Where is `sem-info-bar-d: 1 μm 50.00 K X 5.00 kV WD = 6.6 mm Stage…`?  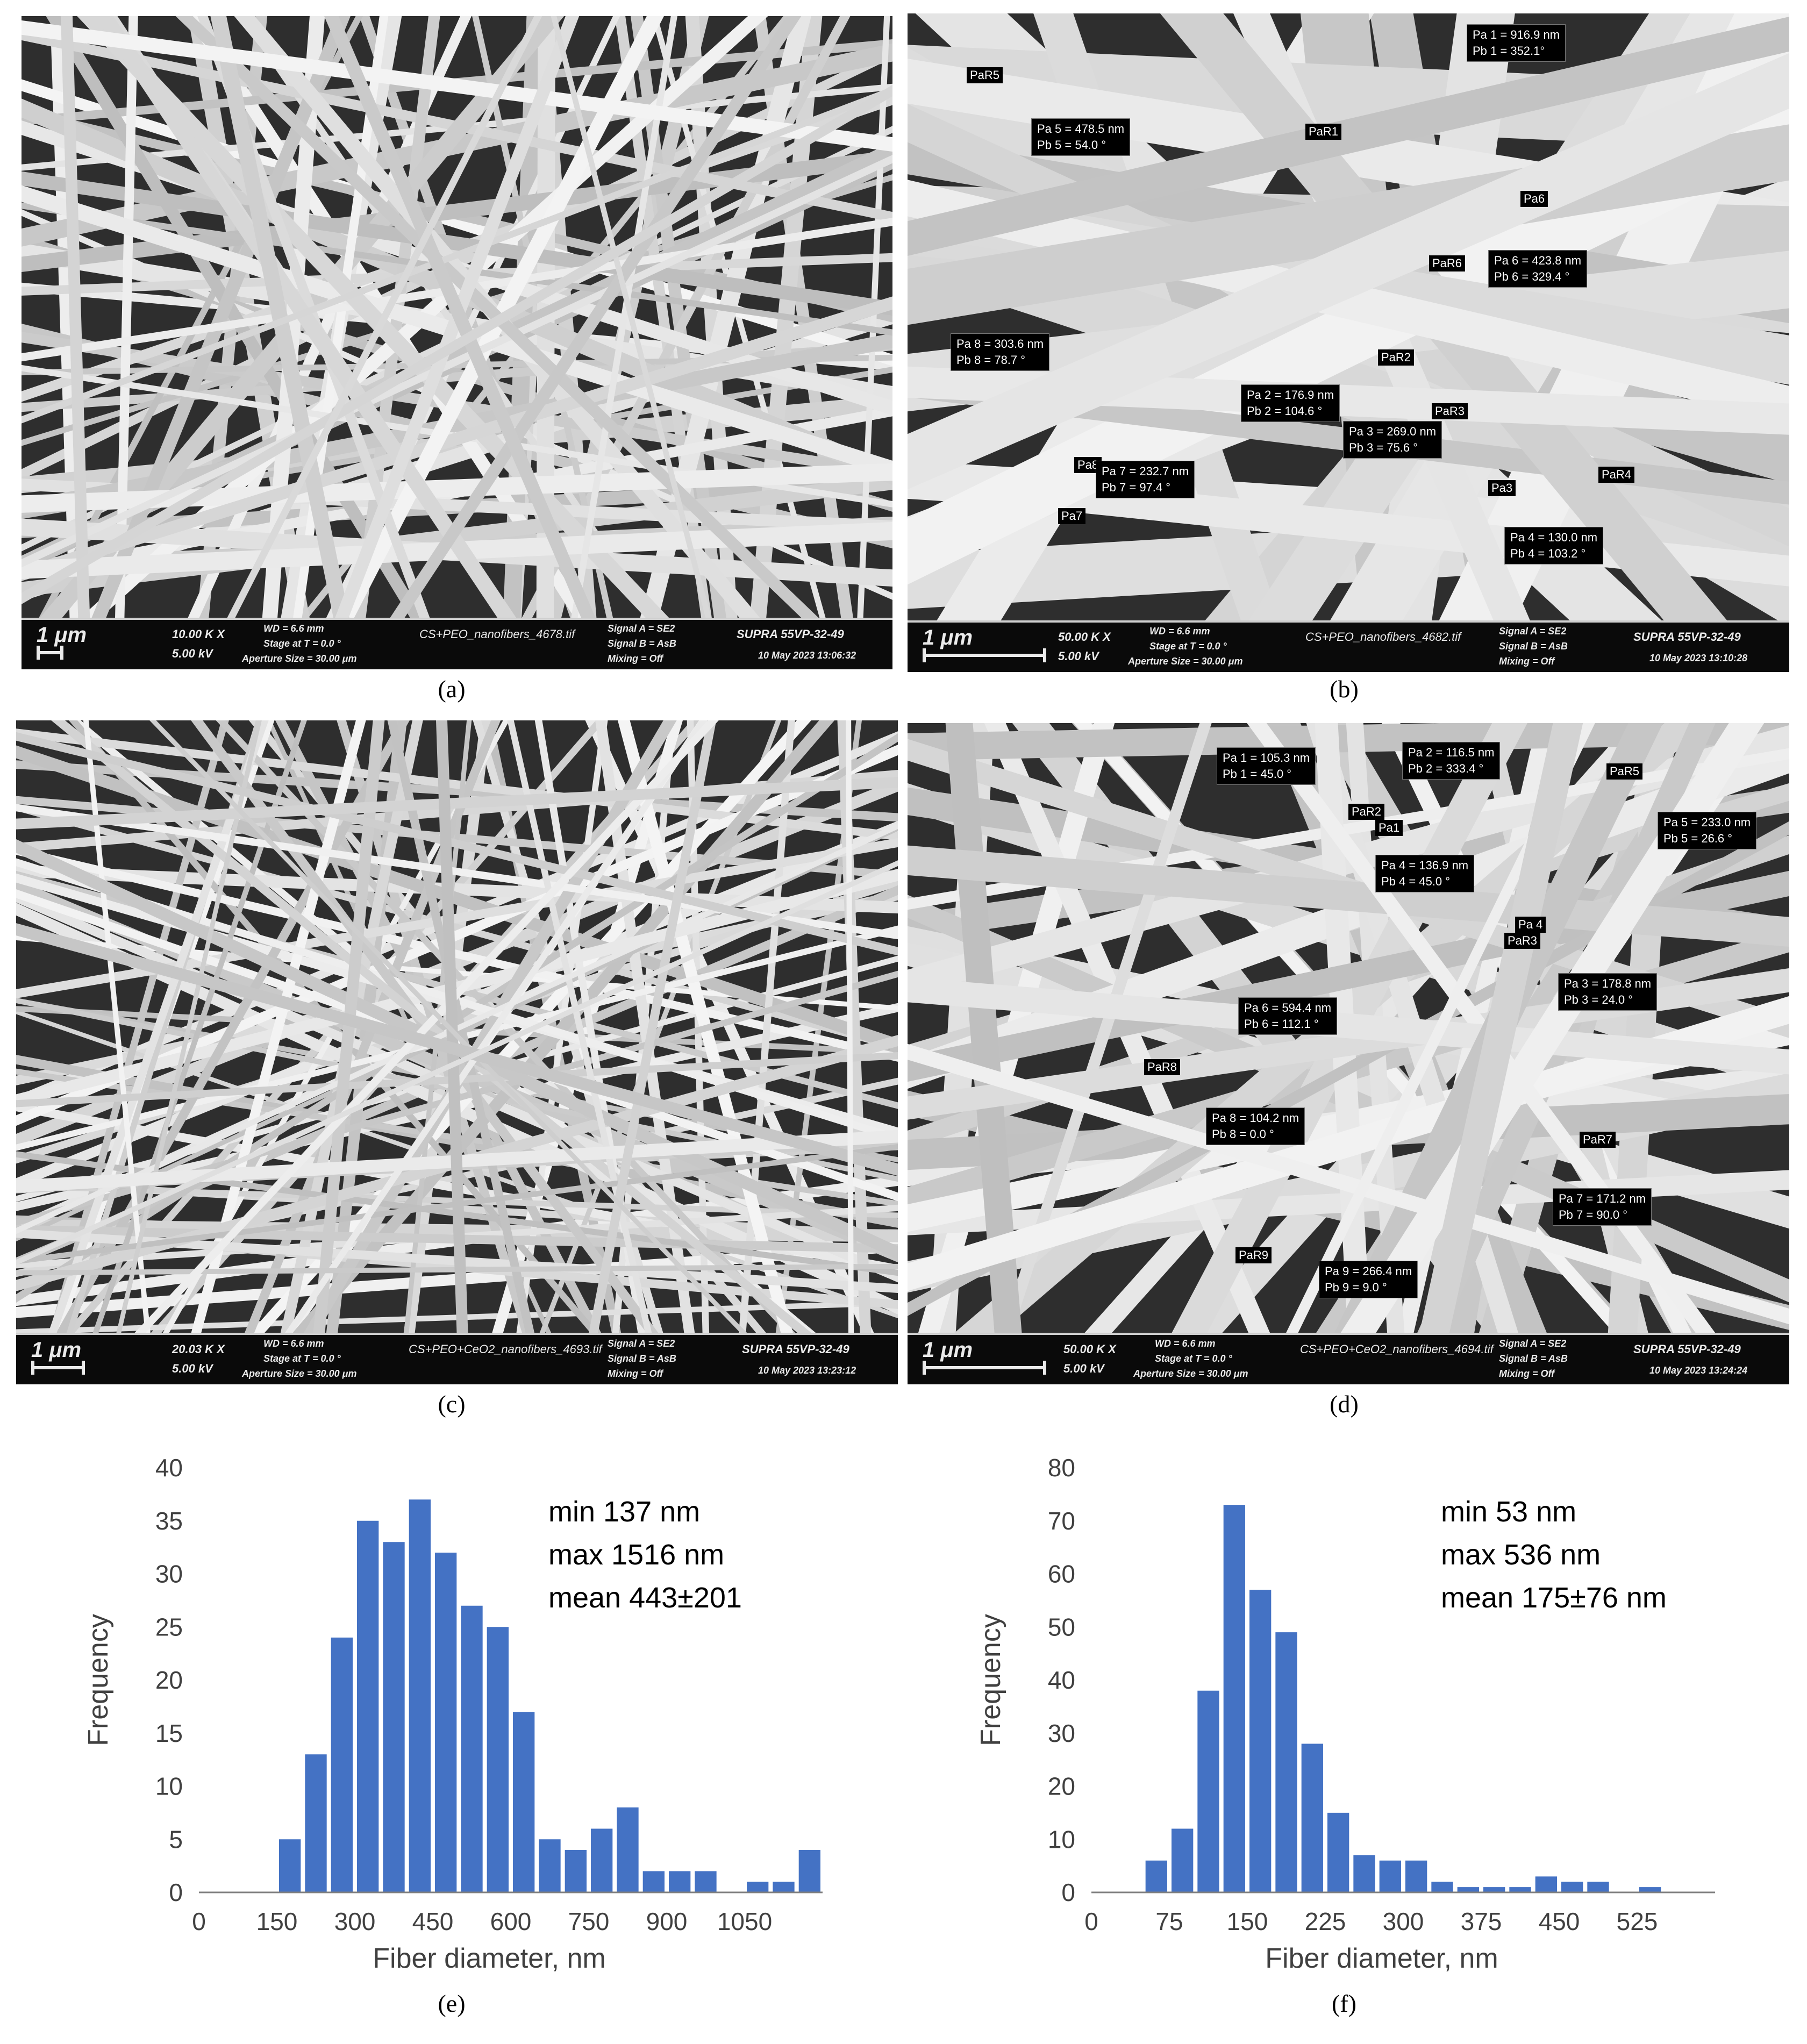
sem-info-bar-d: 1 μm 50.00 K X 5.00 kV WD = 6.6 mm Stage… is located at coordinates (1348, 1358).